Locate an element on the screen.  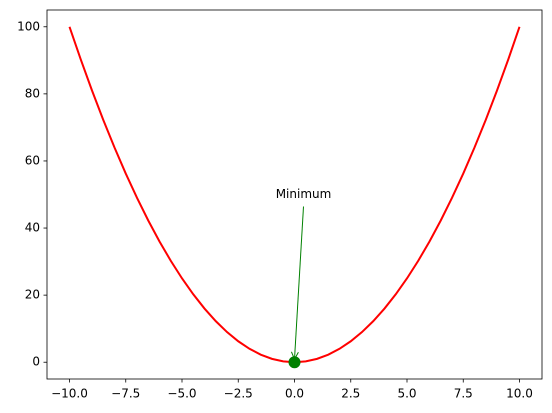
y-tick-label: 100 is located at coordinates (28, 26).